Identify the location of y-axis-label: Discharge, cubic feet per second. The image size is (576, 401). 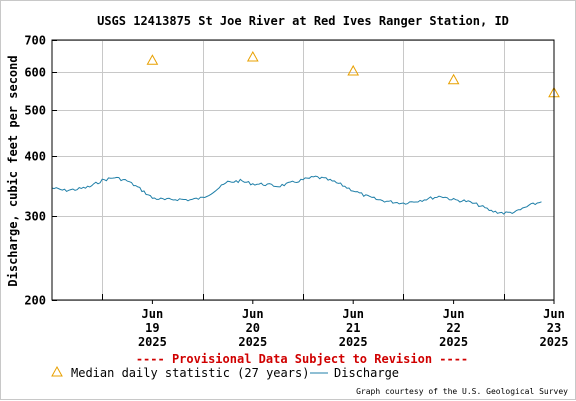
(13, 170).